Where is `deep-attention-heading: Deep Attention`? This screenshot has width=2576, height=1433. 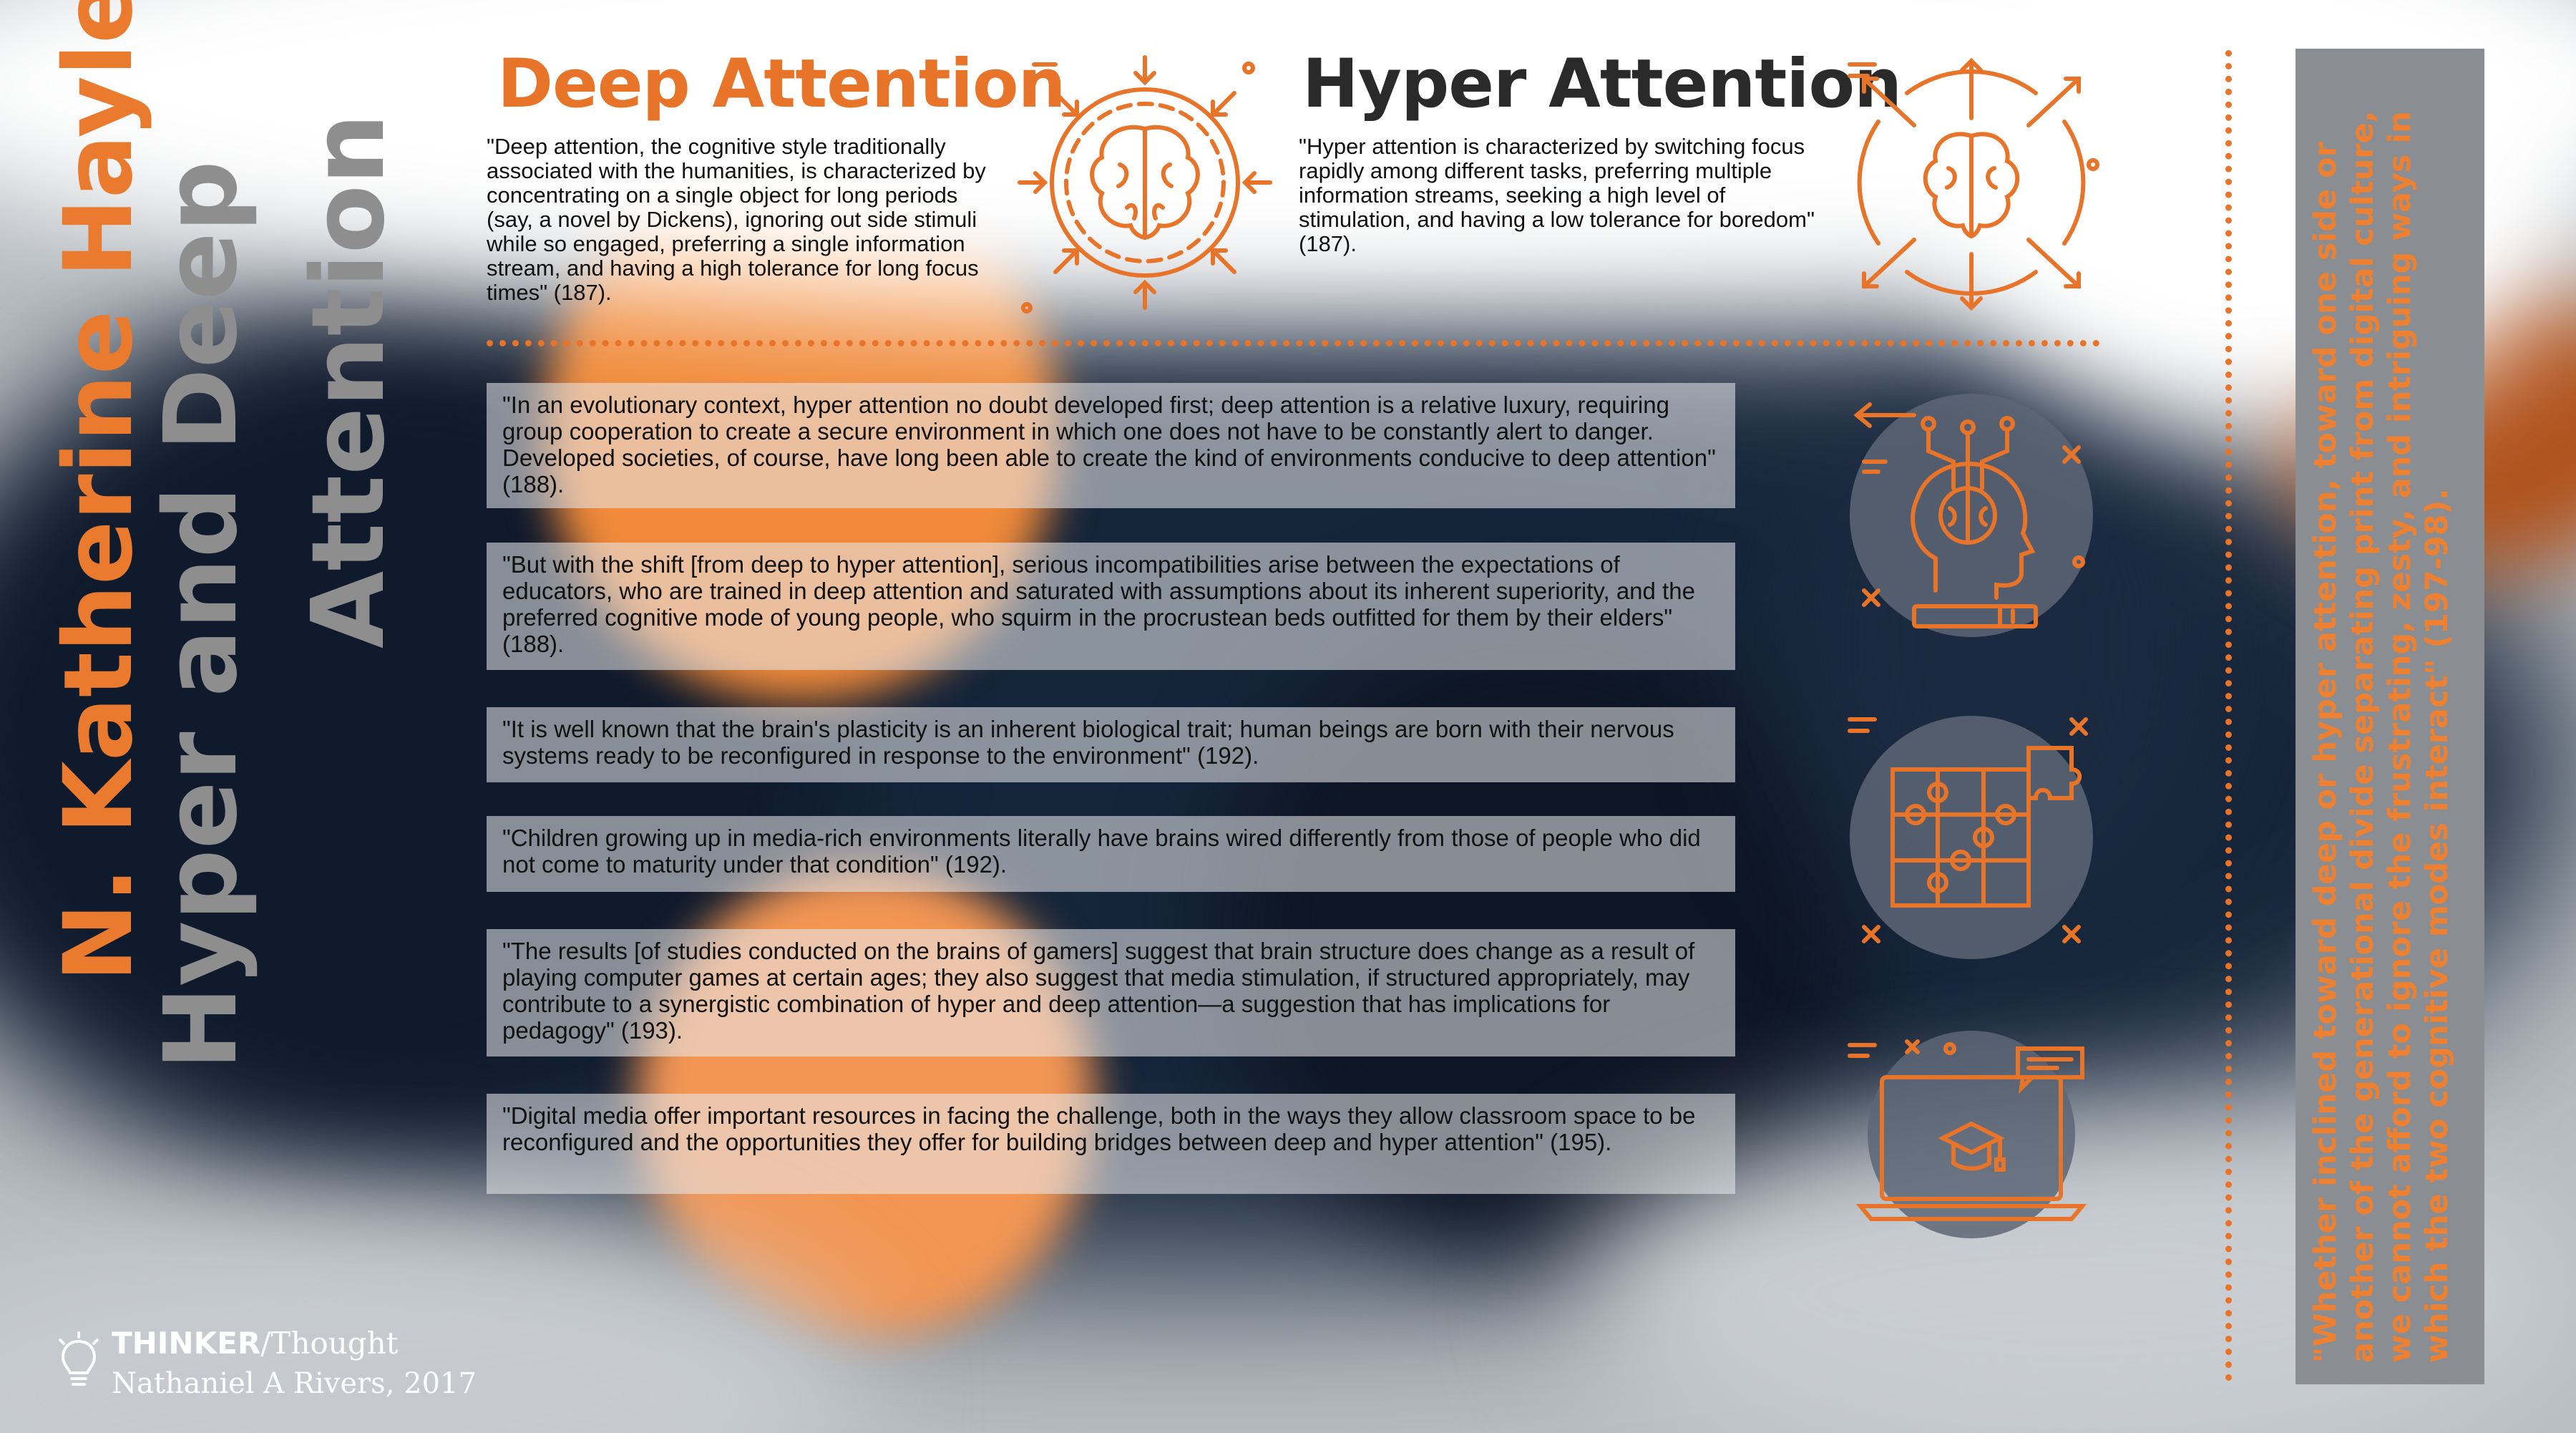
deep-attention-heading: Deep Attention is located at coordinates (781, 84).